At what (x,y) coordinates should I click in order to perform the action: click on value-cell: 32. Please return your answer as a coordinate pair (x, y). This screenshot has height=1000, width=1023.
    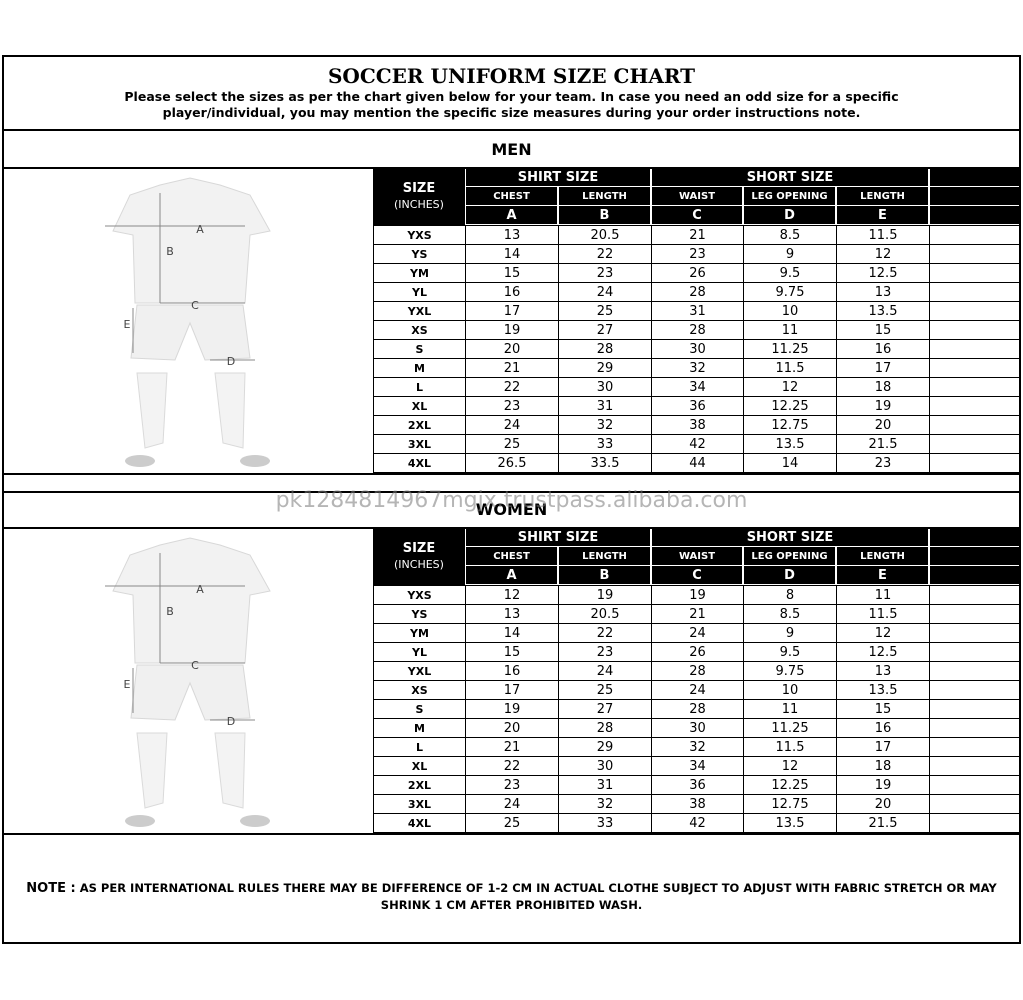
    Looking at the image, I should click on (697, 368).